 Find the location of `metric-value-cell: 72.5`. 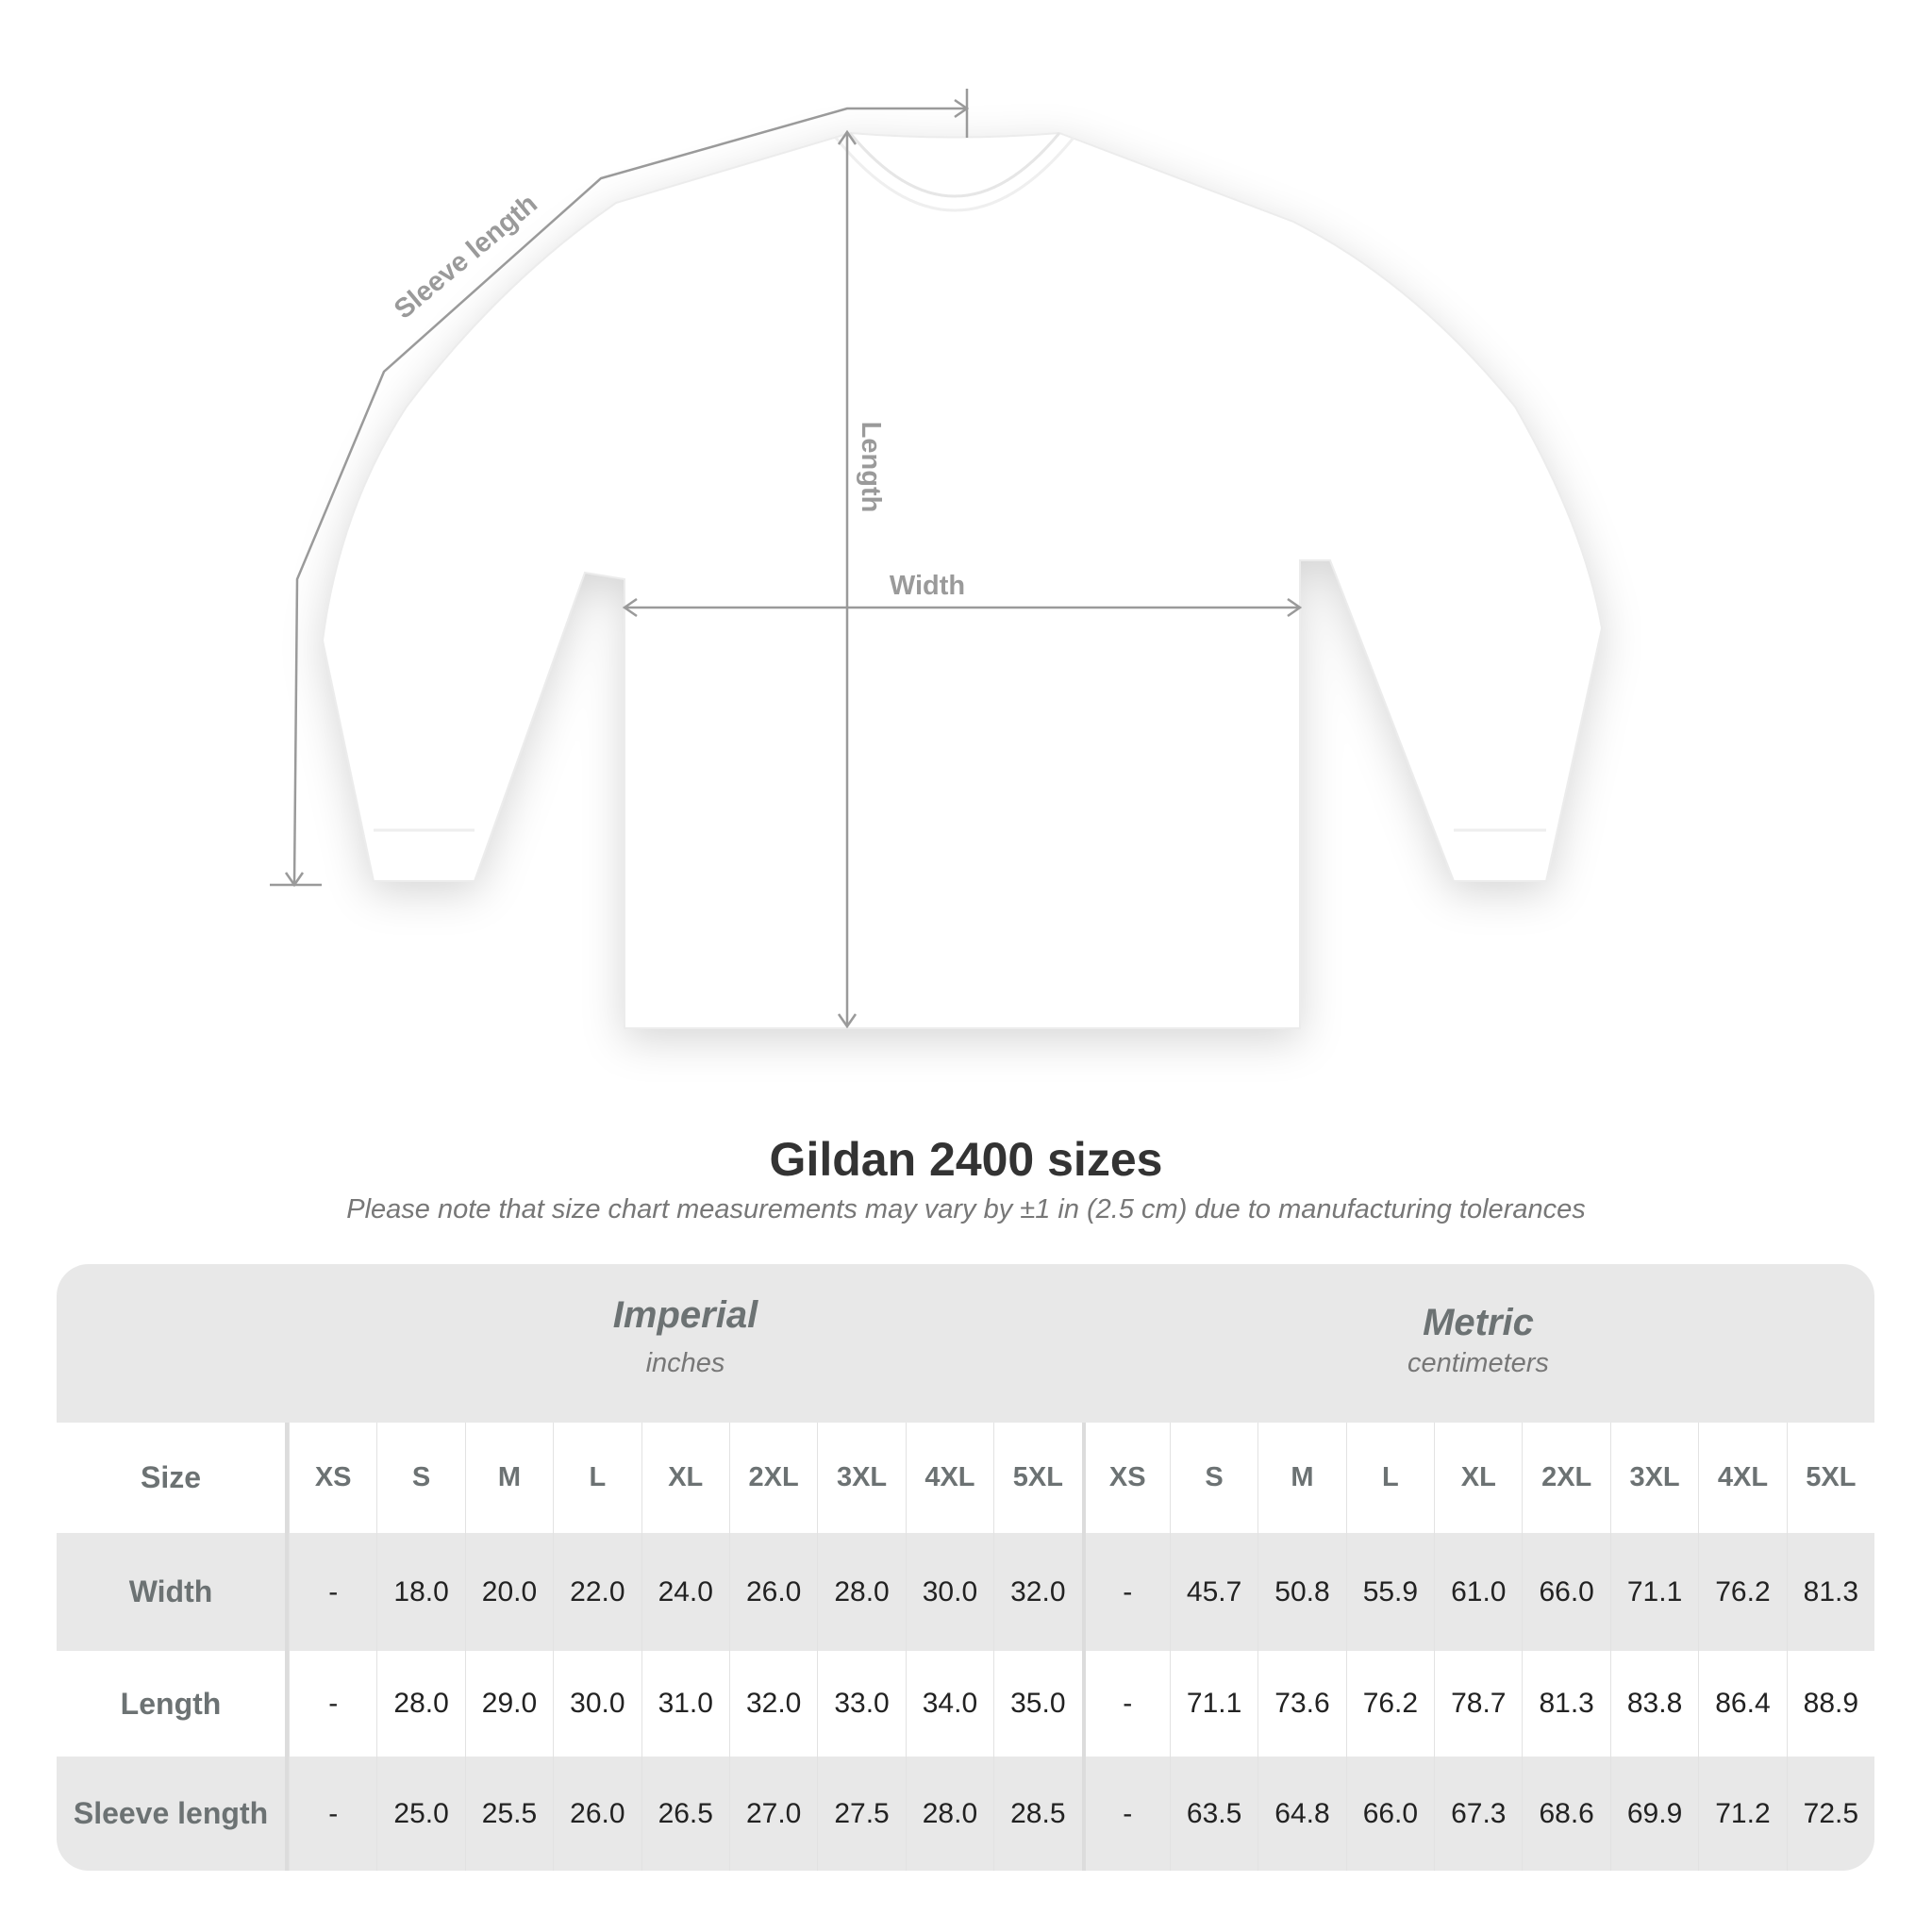

metric-value-cell: 72.5 is located at coordinates (1830, 1814).